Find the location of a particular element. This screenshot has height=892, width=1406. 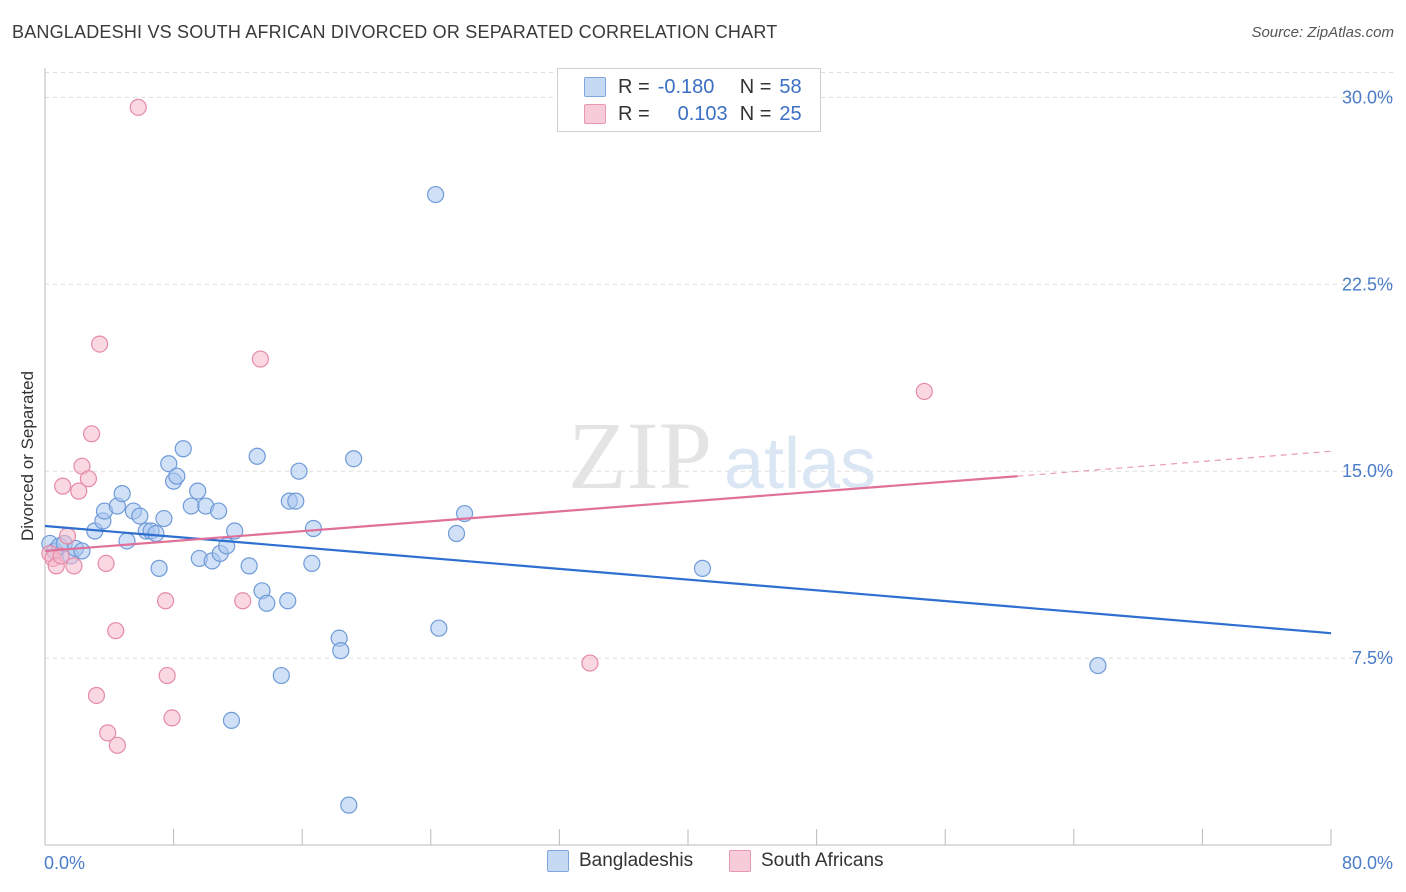

bangladeshi-trend-line is located at coordinates (688, 579).